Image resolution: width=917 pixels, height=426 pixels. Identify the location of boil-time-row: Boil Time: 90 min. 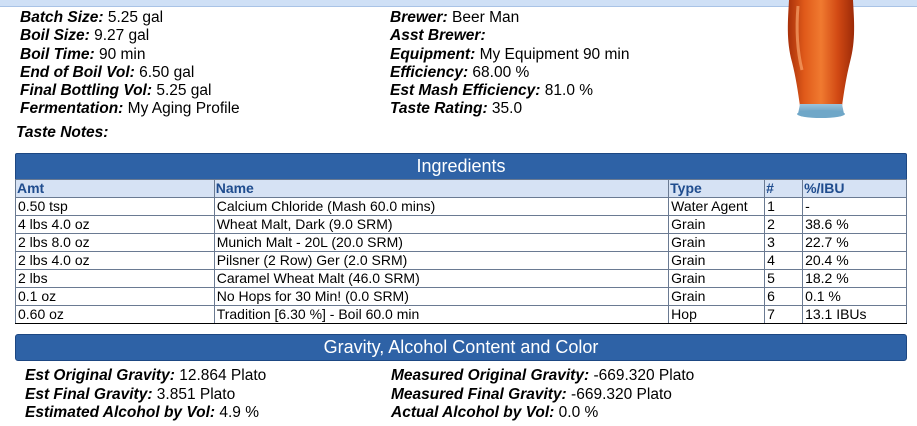
(83, 54).